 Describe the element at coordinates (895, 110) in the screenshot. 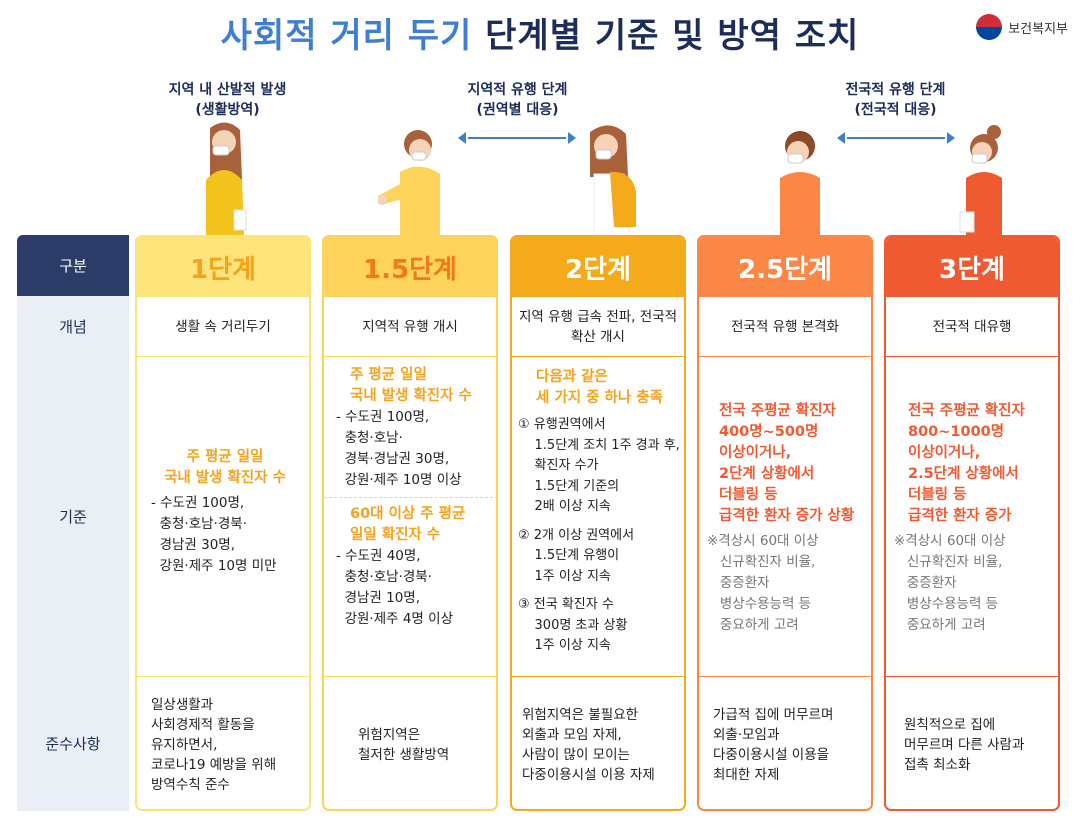

I see `caption-national-line2: (전국적 대응)` at that location.